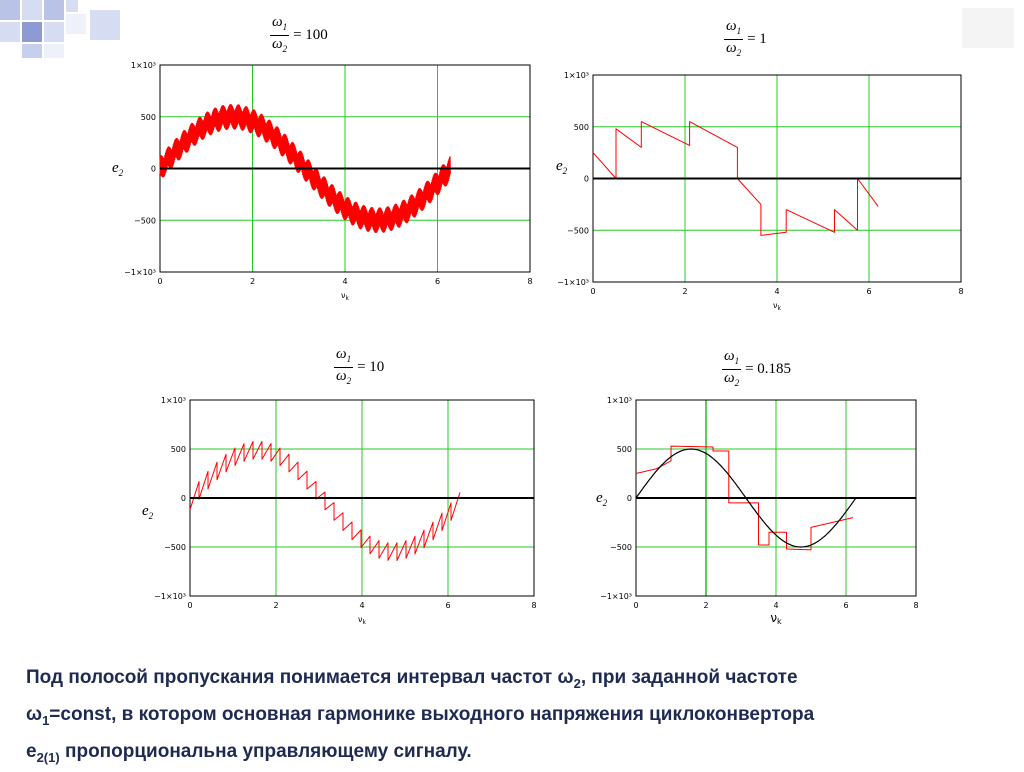  What do you see at coordinates (65, 30) in the screenshot?
I see `decorative-squares` at bounding box center [65, 30].